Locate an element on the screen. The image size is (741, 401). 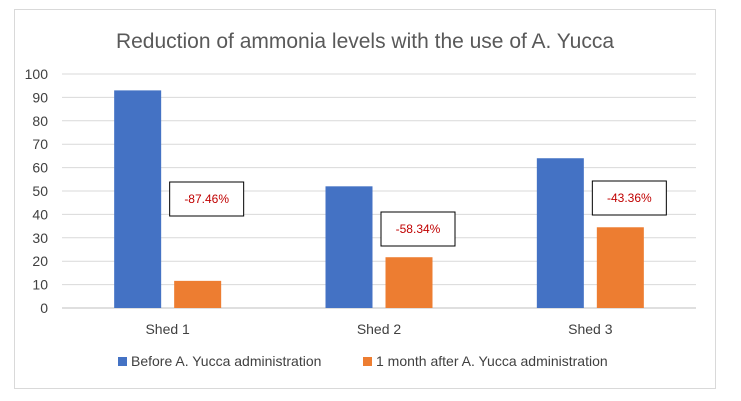
y-tick-label: 60 is located at coordinates (40, 168).